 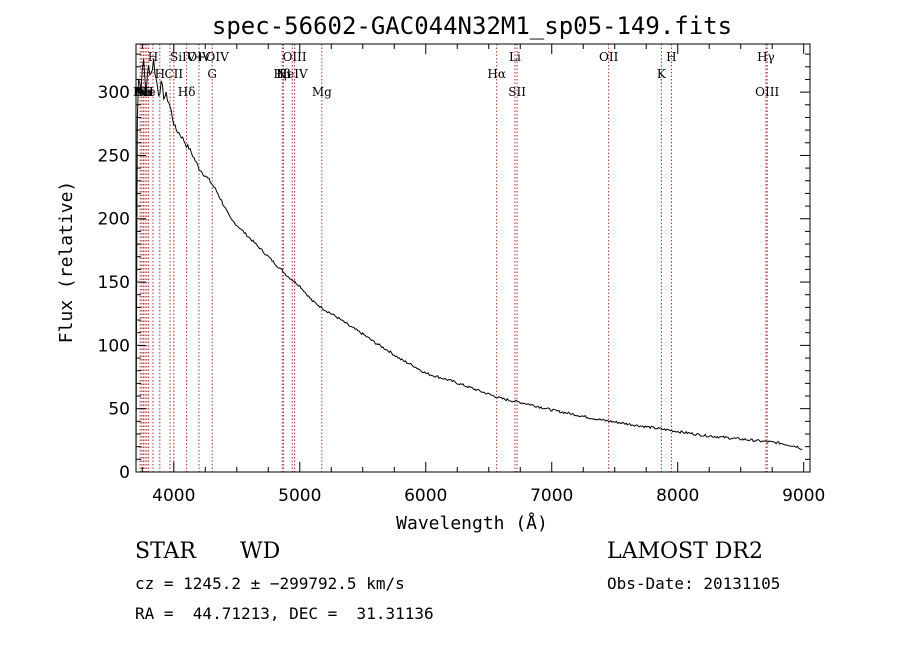 I want to click on y-tick-label: 150, so click(x=114, y=283).